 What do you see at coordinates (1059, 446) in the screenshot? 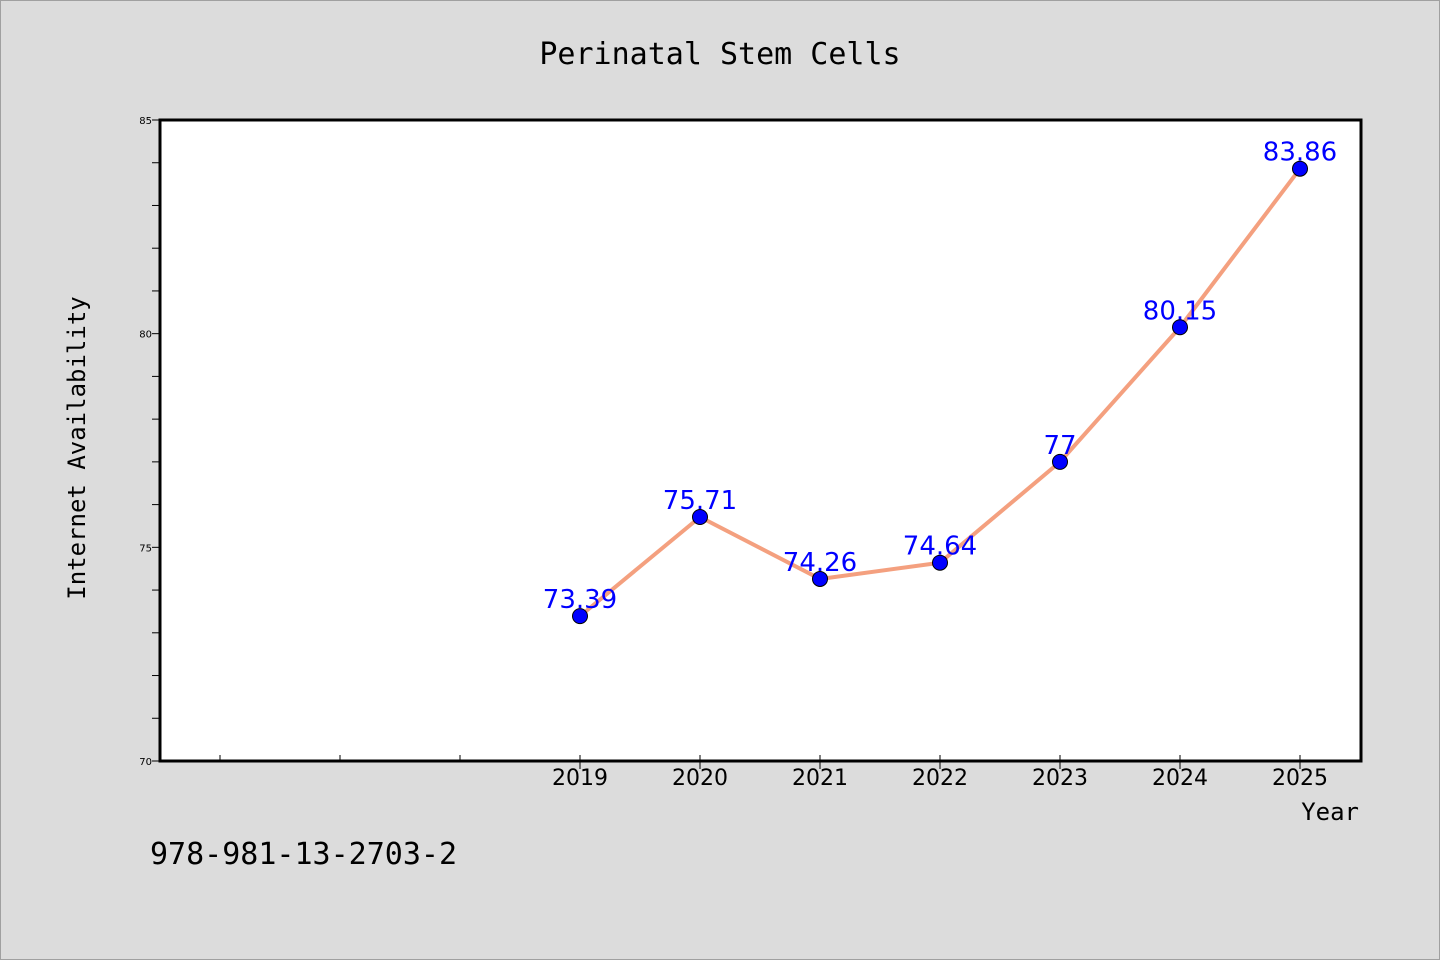
I see `data-label: 77` at bounding box center [1059, 446].